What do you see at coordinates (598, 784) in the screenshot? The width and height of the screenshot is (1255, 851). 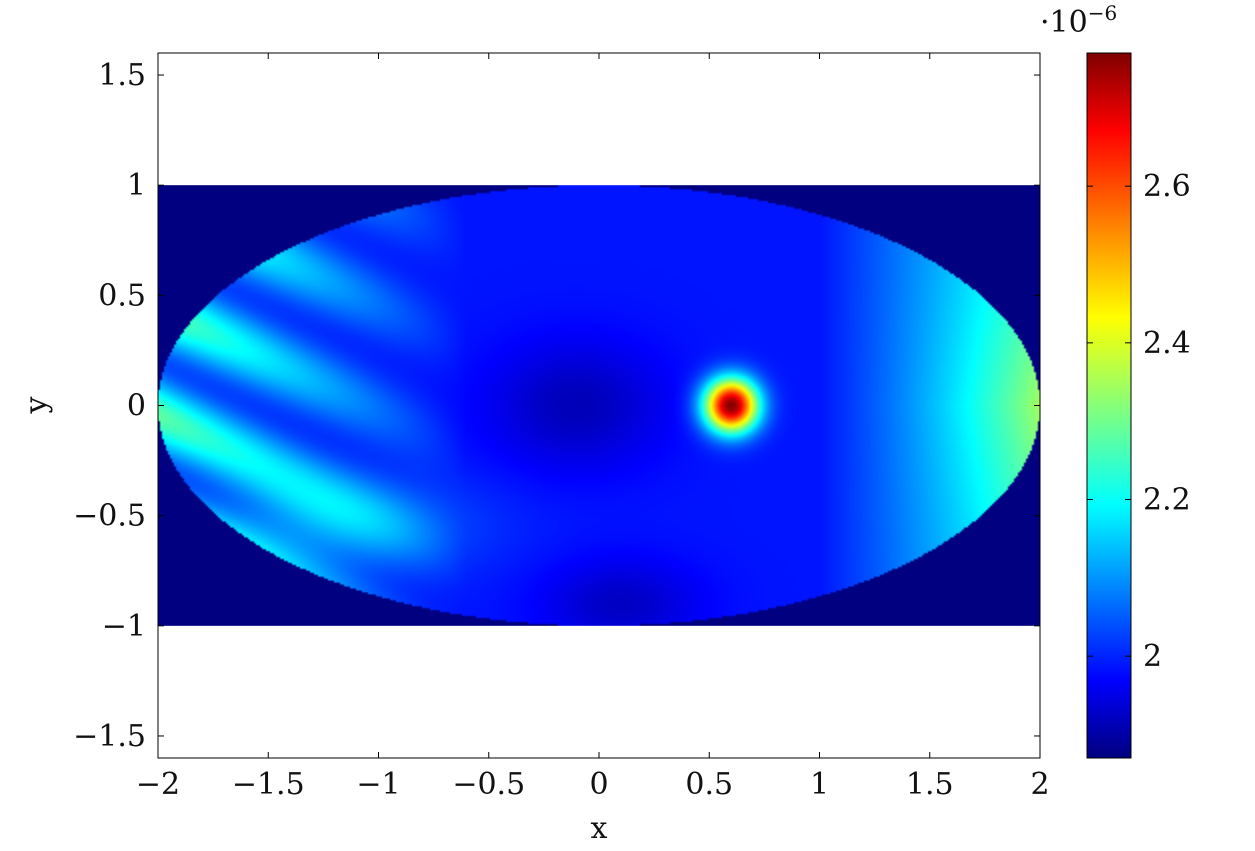 I see `x-tick-label: 0` at bounding box center [598, 784].